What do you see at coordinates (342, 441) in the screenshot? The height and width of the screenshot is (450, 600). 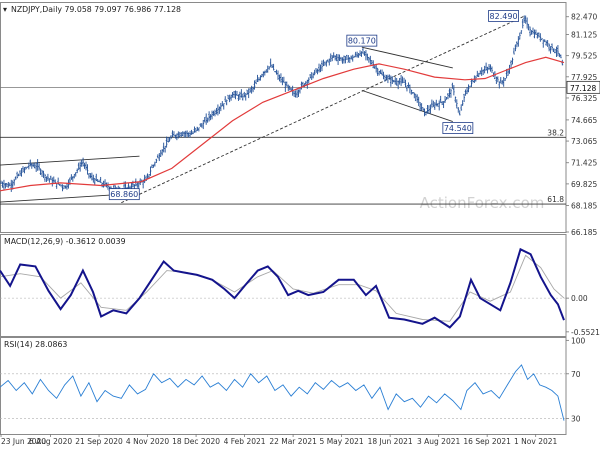 I see `x-tick-label: 5 May 2021` at bounding box center [342, 441].